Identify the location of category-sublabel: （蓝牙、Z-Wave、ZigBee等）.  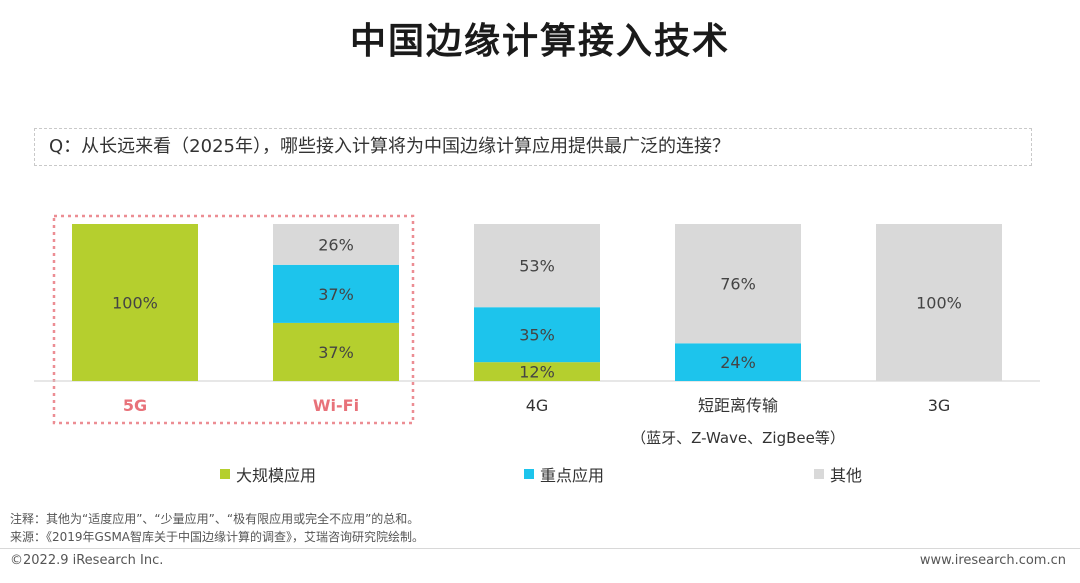
(738, 438).